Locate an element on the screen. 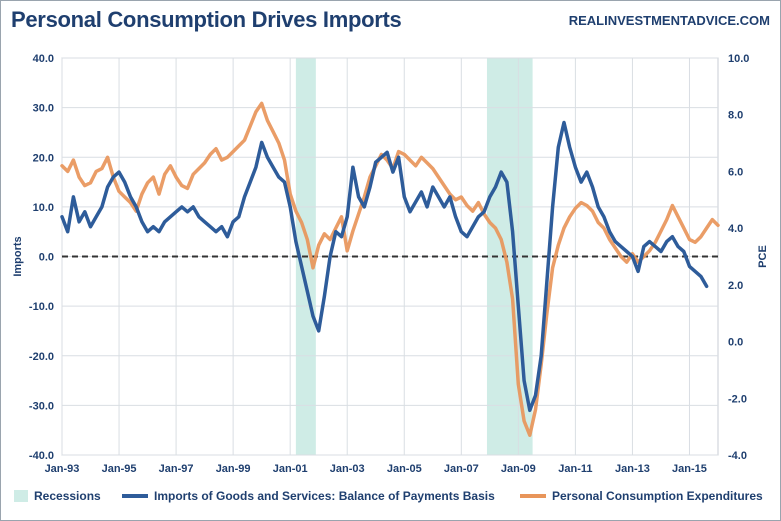  y-tick-label: 40.0 is located at coordinates (43, 59).